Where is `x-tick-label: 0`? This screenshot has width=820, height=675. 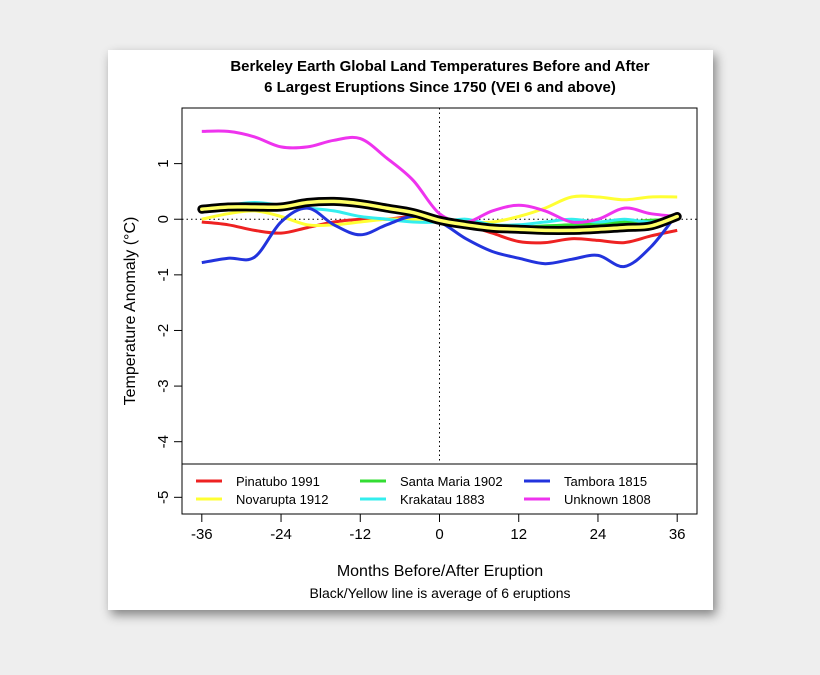
x-tick-label: 0 is located at coordinates (439, 534).